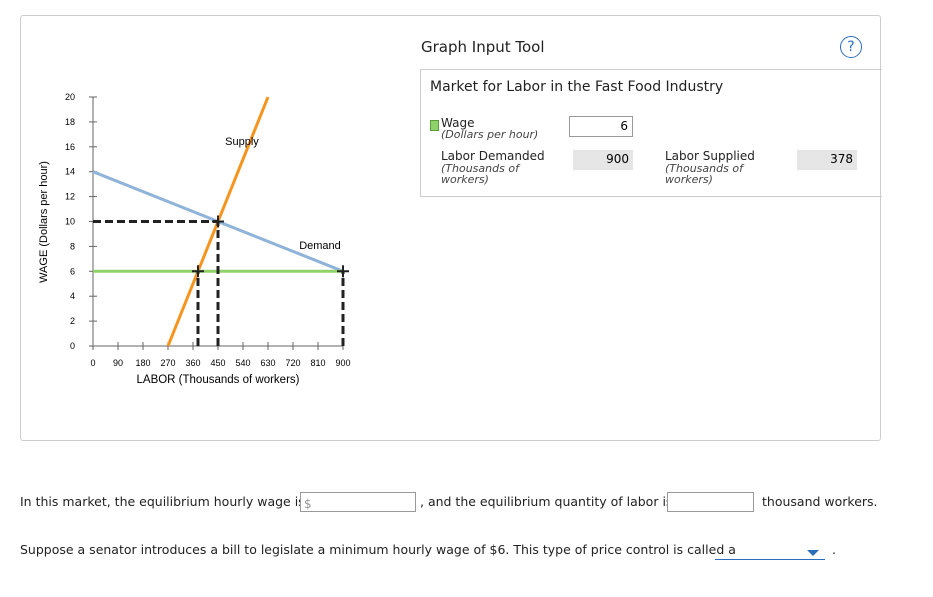 This screenshot has width=933, height=597. I want to click on wage-unit: (Dollars per hour), so click(490, 134).